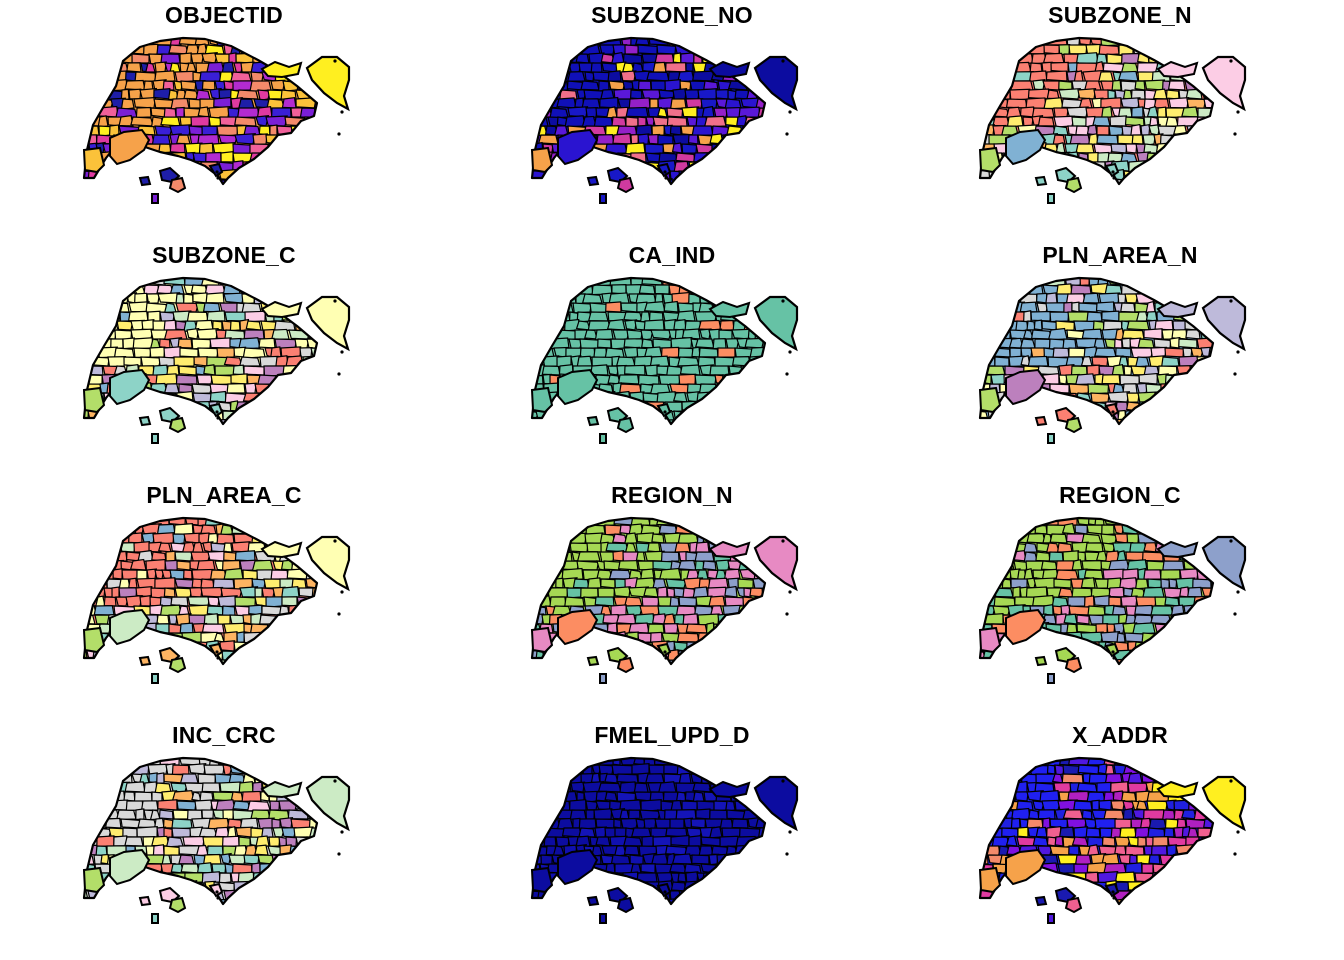 The height and width of the screenshot is (960, 1344). I want to click on panel-title: SUBZONE_C, so click(224, 255).